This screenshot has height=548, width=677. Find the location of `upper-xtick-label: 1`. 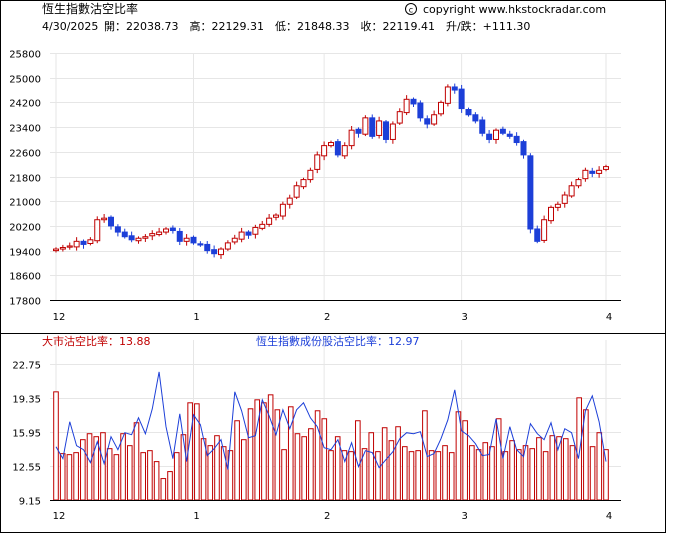

upper-xtick-label: 1 is located at coordinates (196, 317).